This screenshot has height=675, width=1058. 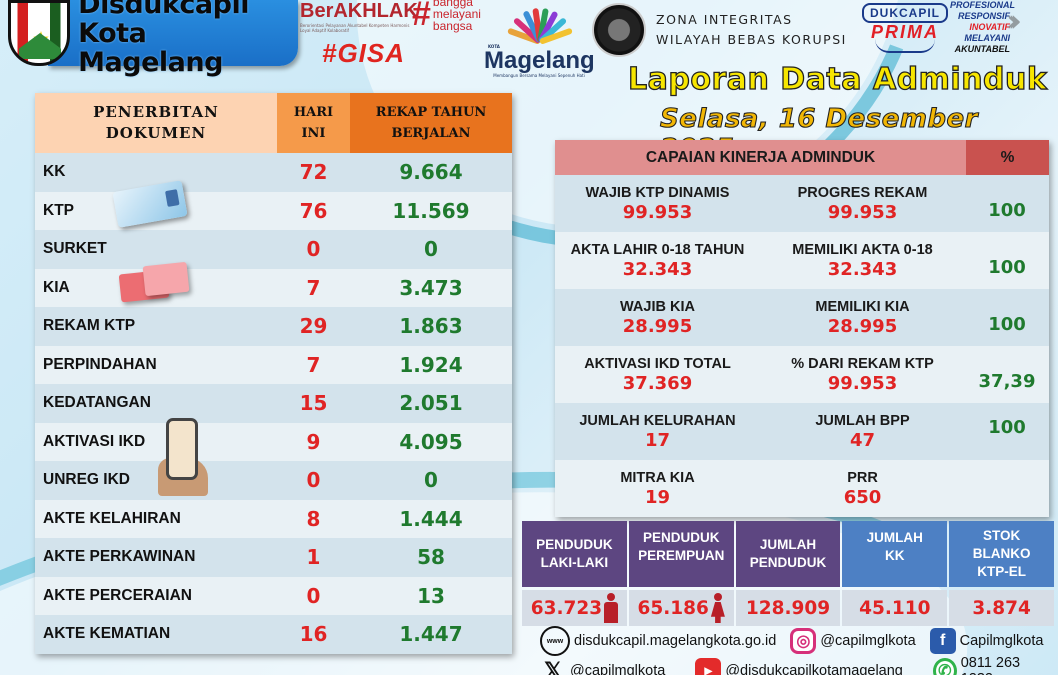 I want to click on metric-value: 32.343, so click(x=657, y=269).